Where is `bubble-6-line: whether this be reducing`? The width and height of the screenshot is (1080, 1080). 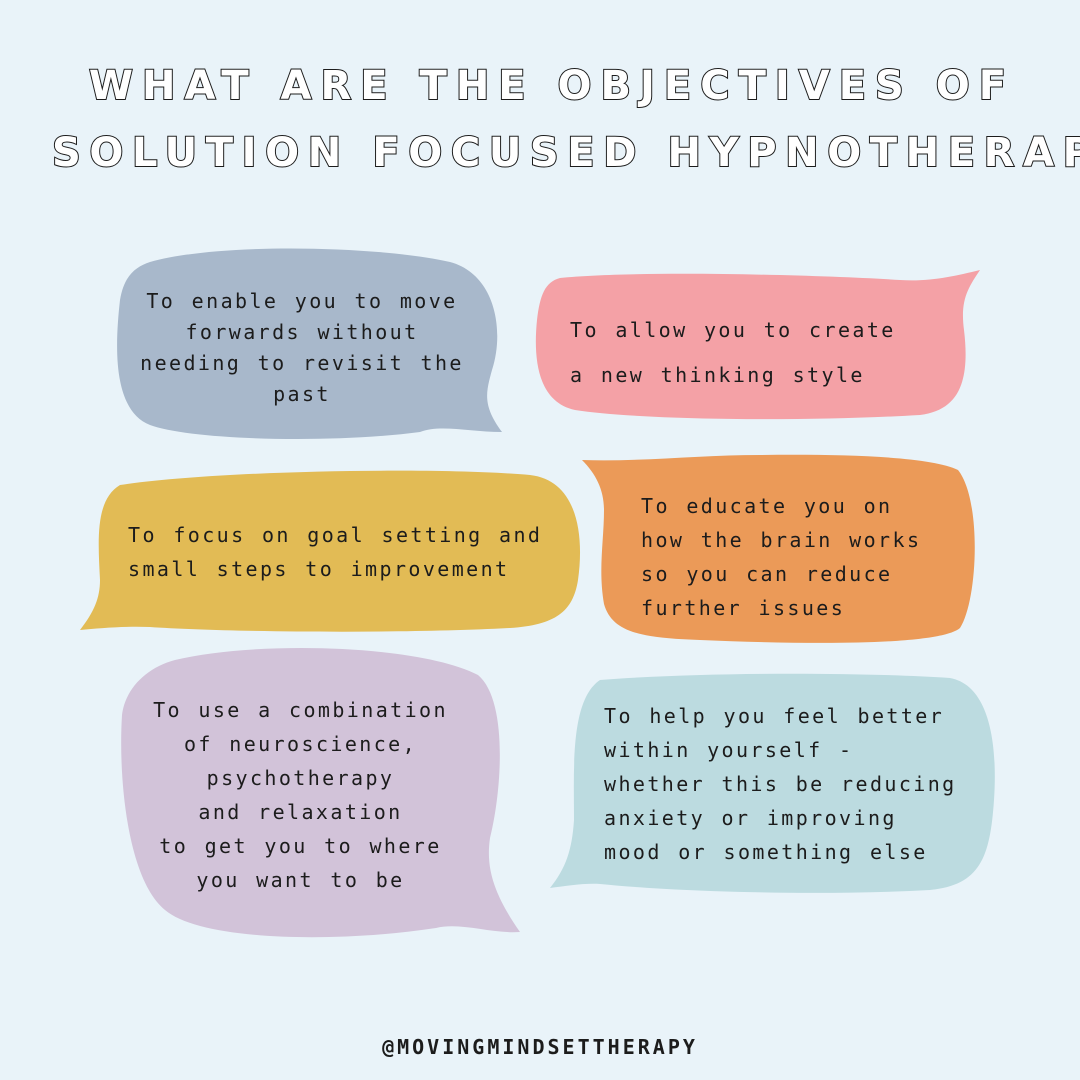
bubble-6-line: whether this be reducing is located at coordinates (780, 784).